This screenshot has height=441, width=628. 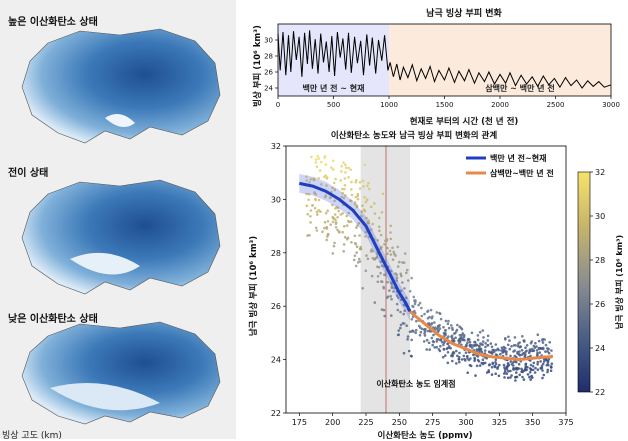 What do you see at coordinates (611, 105) in the screenshot?
I see `top-xtick-label: 3000` at bounding box center [611, 105].